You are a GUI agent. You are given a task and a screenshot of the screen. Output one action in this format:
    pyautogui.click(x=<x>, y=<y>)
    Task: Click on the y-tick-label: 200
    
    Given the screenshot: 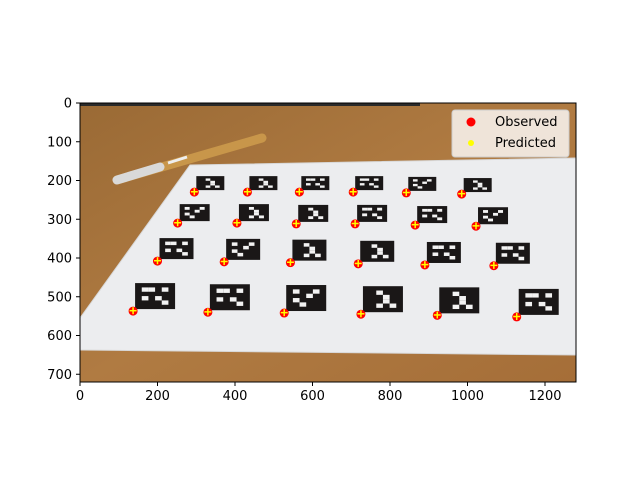 What is the action you would take?
    pyautogui.click(x=59, y=181)
    